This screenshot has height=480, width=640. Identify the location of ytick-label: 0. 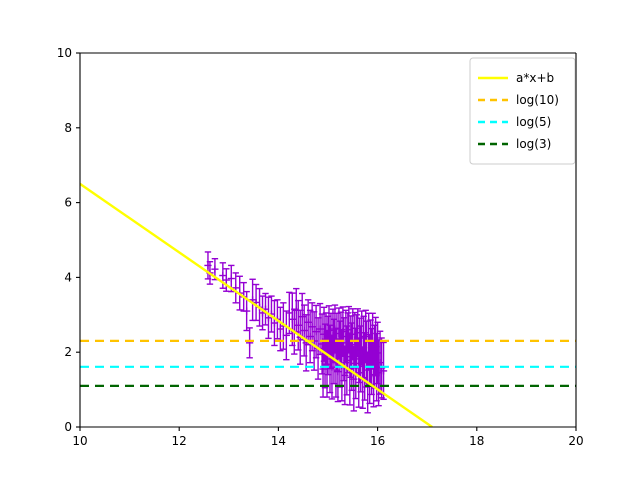
(68, 427).